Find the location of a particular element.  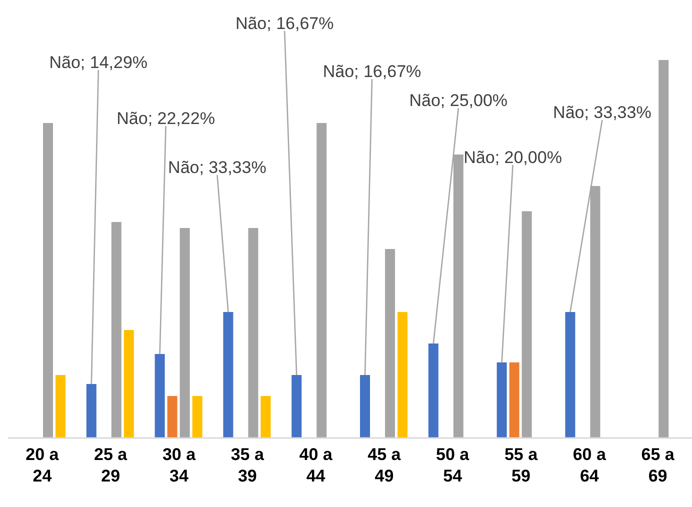

data-label: Não; 22,22% is located at coordinates (165, 118).